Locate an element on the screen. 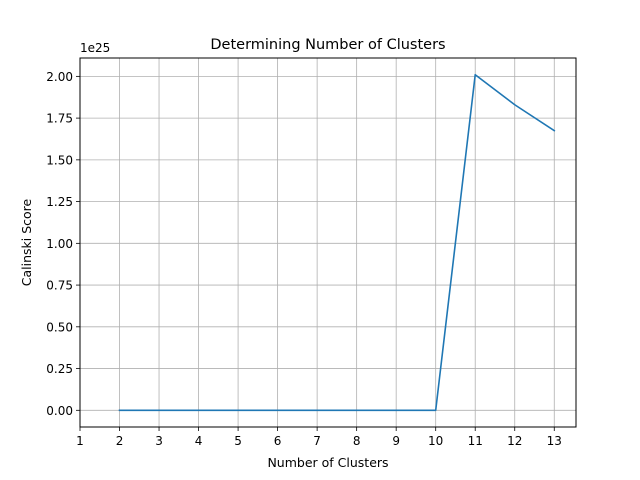  y-tick-label: 1.50 is located at coordinates (59, 160).